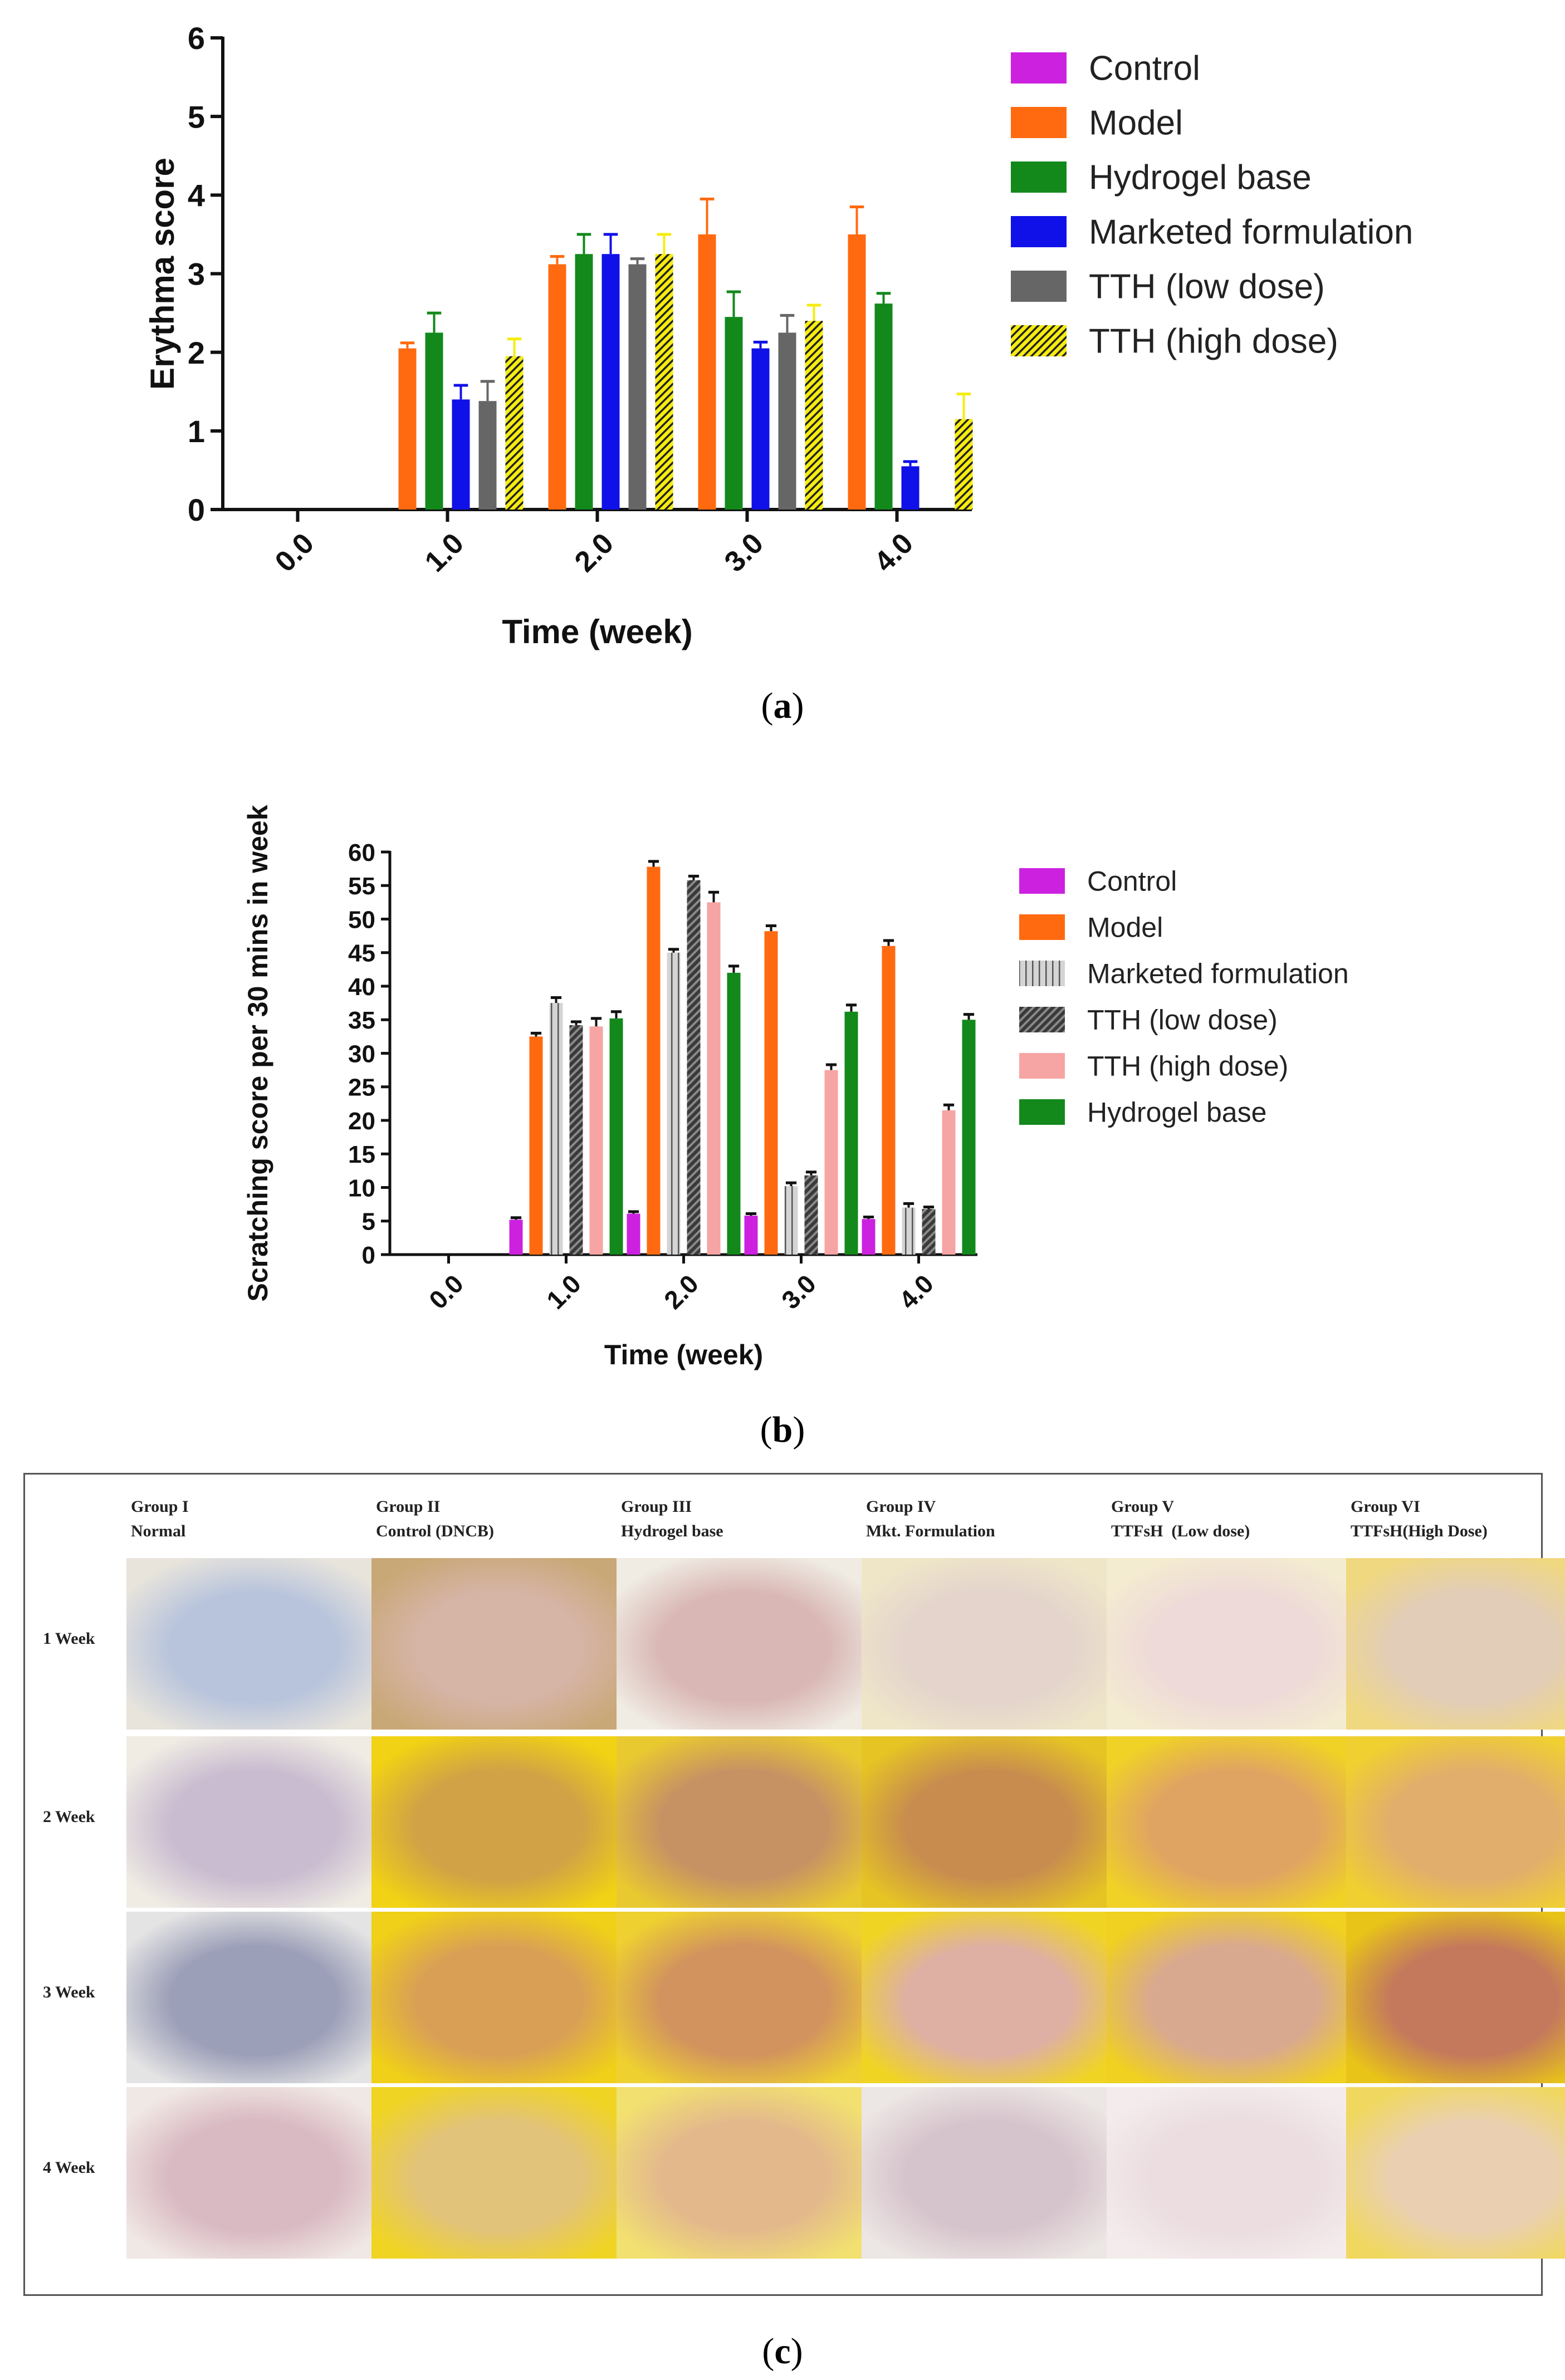 The height and width of the screenshot is (2380, 1565). Describe the element at coordinates (160, 1506) in the screenshot. I see `group-name: Group I` at that location.